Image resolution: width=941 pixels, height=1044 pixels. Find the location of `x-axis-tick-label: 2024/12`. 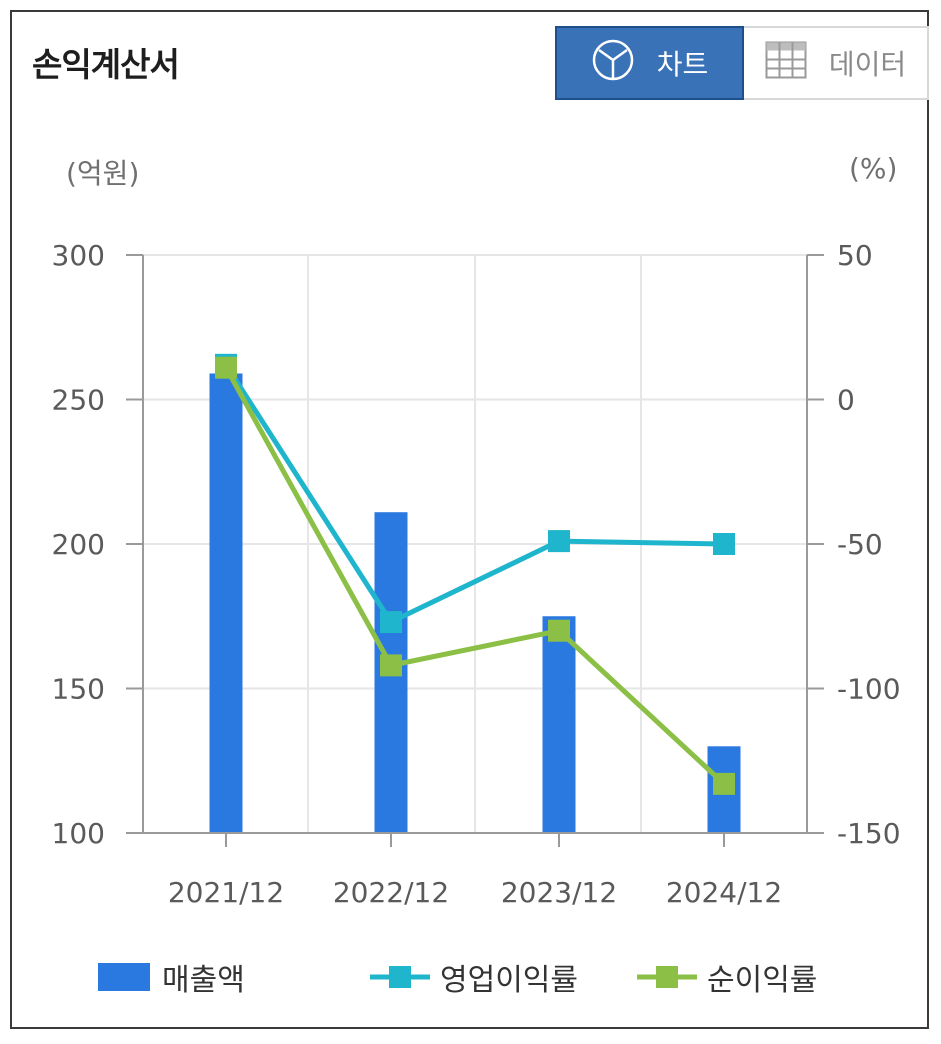

x-axis-tick-label: 2024/12 is located at coordinates (724, 892).